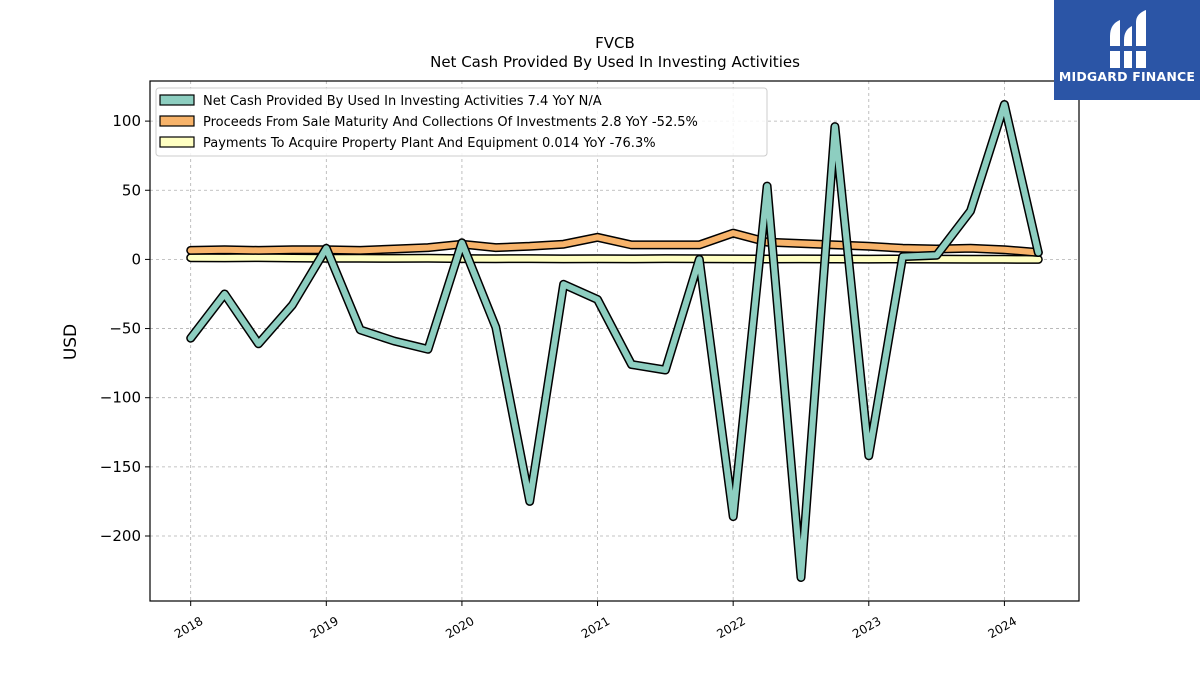 Image resolution: width=1200 pixels, height=675 pixels. What do you see at coordinates (1002, 627) in the screenshot?
I see `x-tick-label: 2024` at bounding box center [1002, 627].